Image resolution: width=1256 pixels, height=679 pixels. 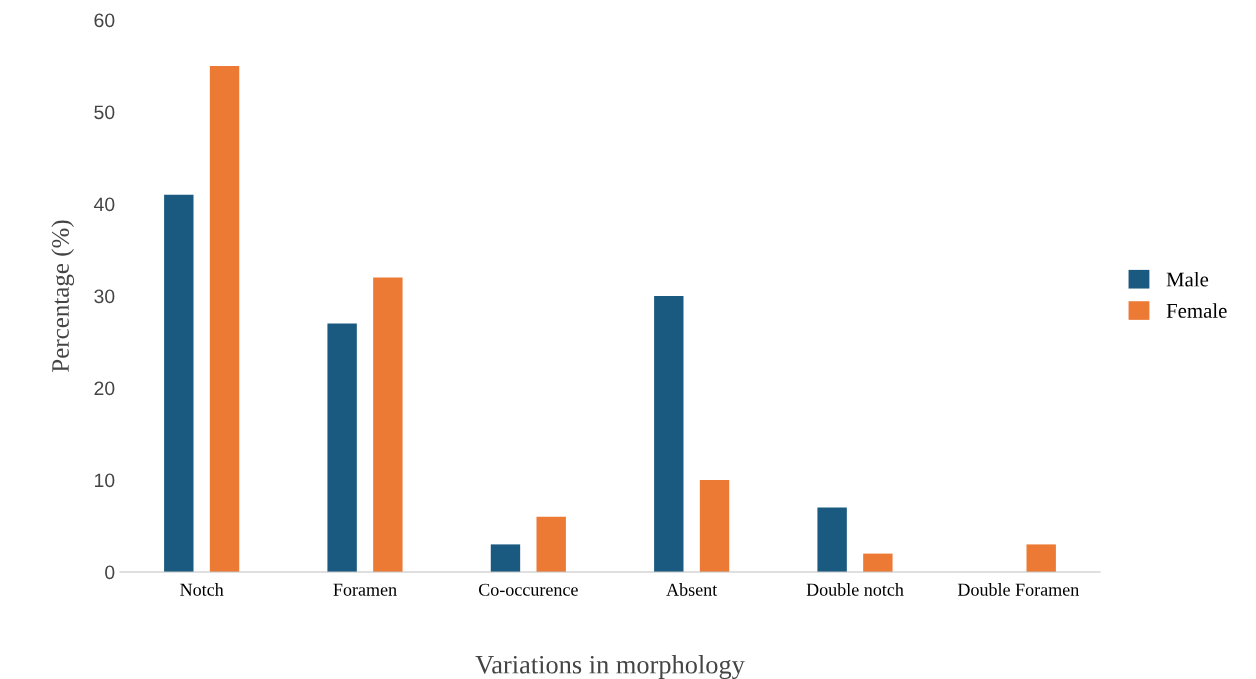 What do you see at coordinates (692, 589) in the screenshot?
I see `x-tick-label: Absent` at bounding box center [692, 589].